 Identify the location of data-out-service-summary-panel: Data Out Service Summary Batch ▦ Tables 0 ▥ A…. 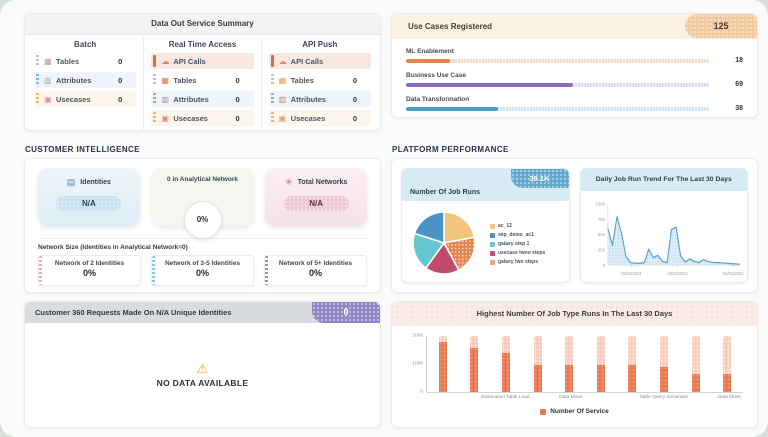
(202, 72).